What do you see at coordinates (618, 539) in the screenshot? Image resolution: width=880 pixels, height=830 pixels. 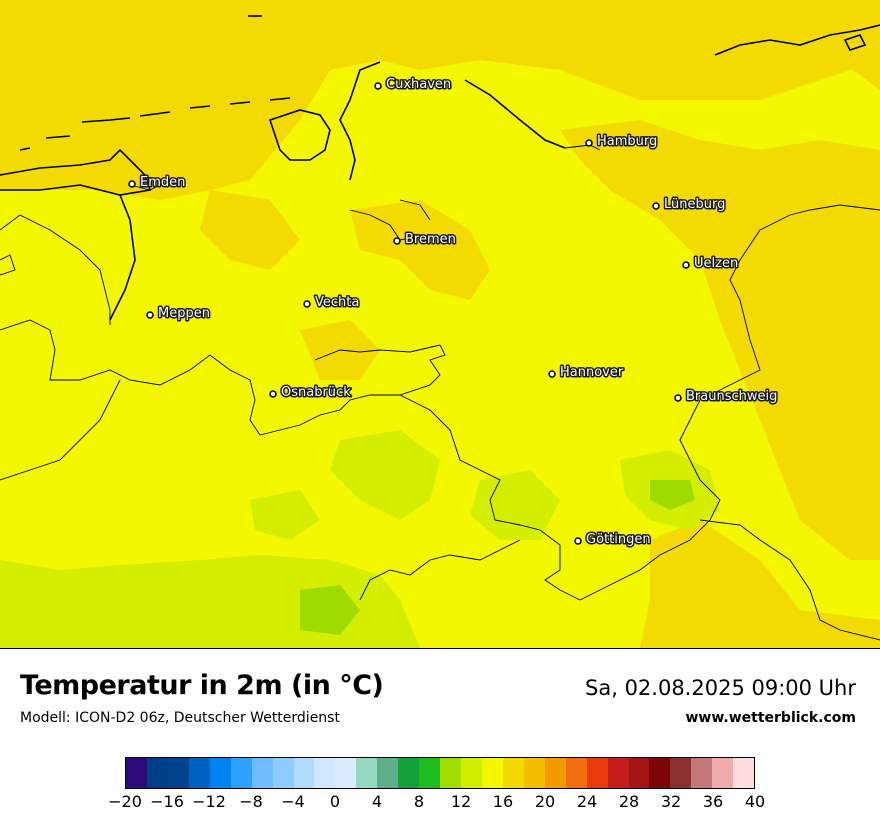 I see `city-label-goettingen: Göttingen` at bounding box center [618, 539].